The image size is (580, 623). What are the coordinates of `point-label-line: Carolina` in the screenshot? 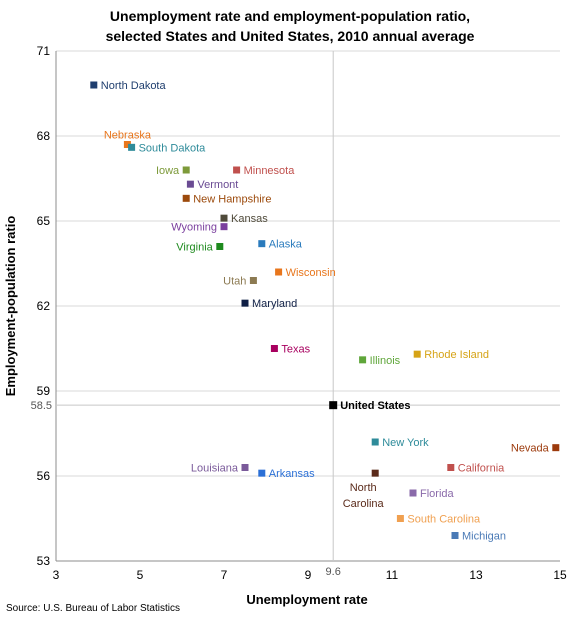 It's located at (364, 504).